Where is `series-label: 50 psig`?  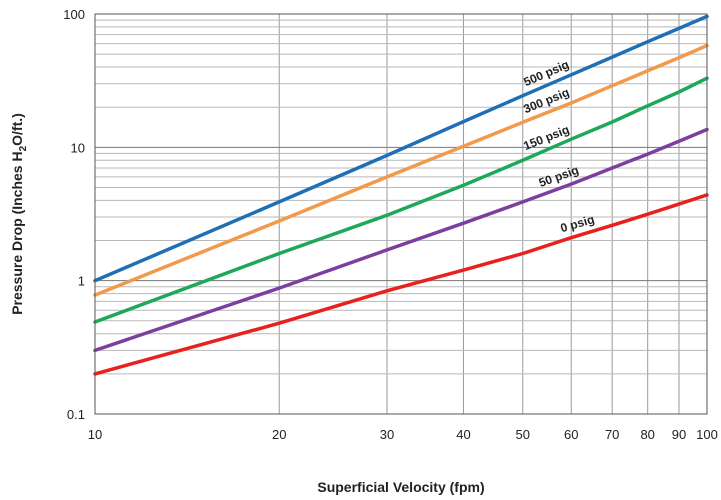
series-label: 50 psig is located at coordinates (559, 176).